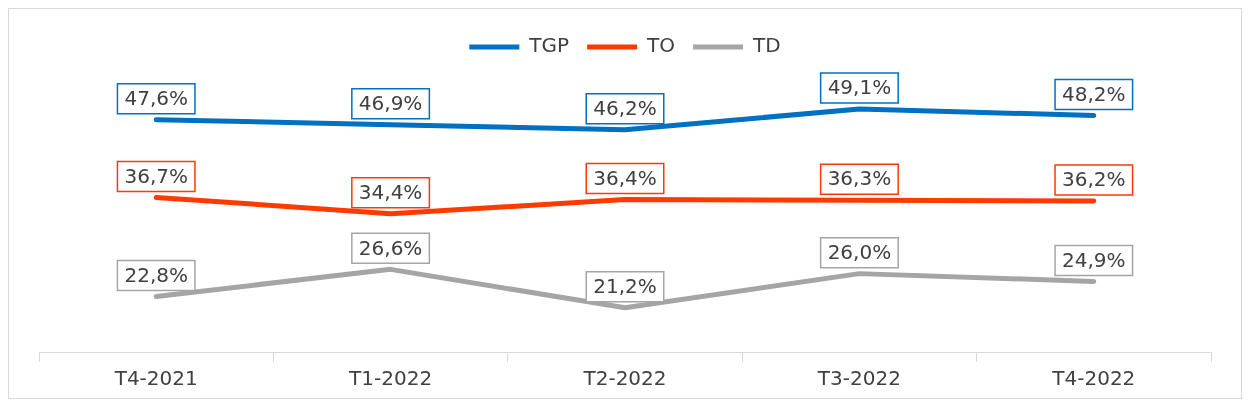  What do you see at coordinates (625, 177) in the screenshot?
I see `data-label: 36,4%` at bounding box center [625, 177].